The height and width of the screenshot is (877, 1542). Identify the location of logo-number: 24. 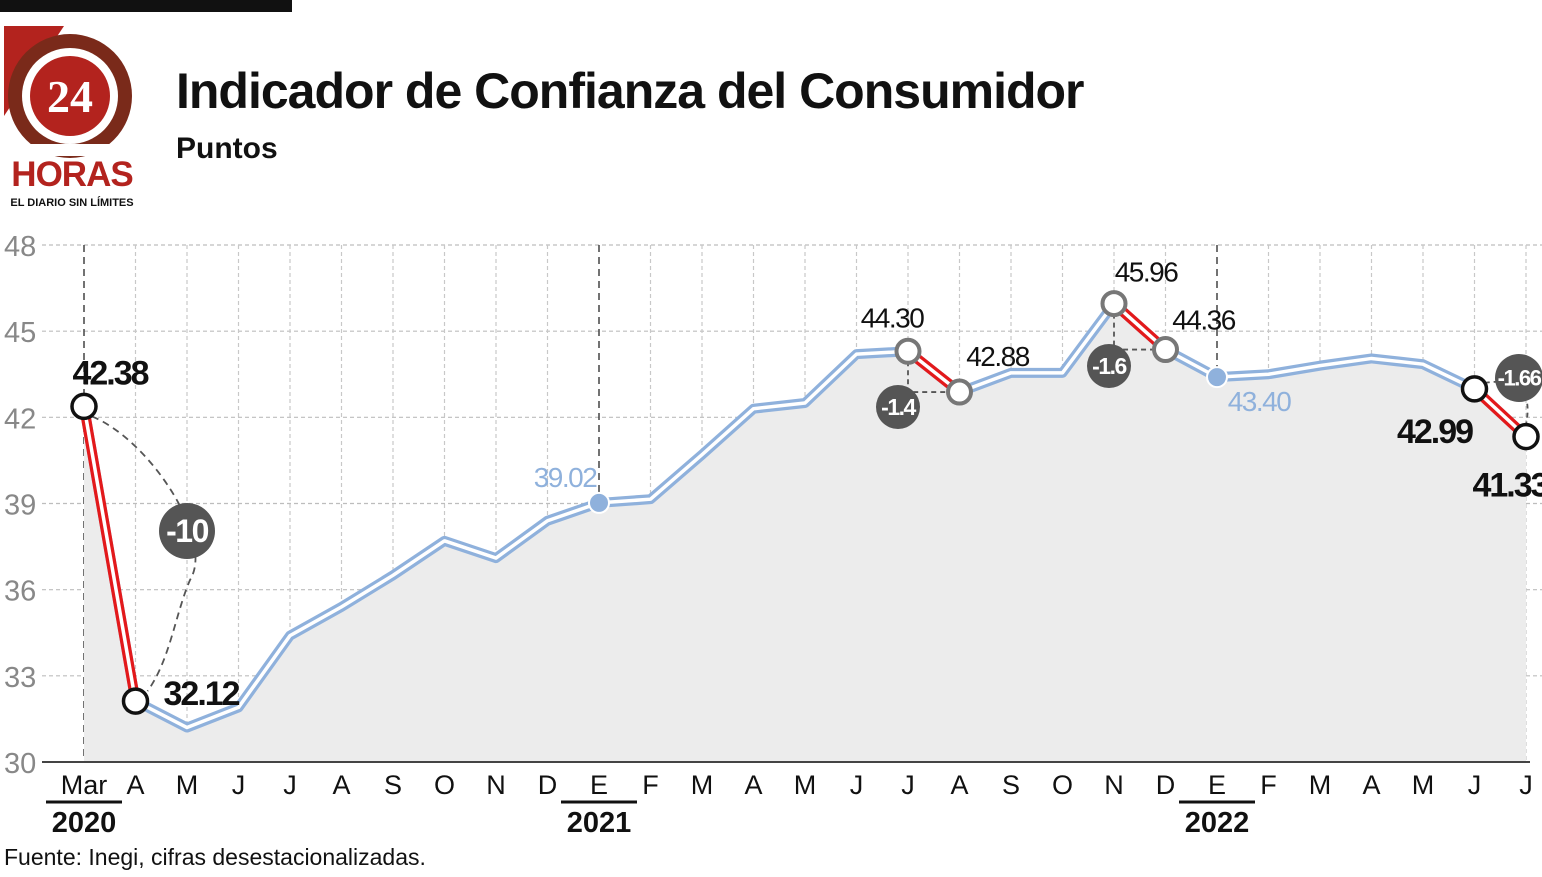
(70, 96).